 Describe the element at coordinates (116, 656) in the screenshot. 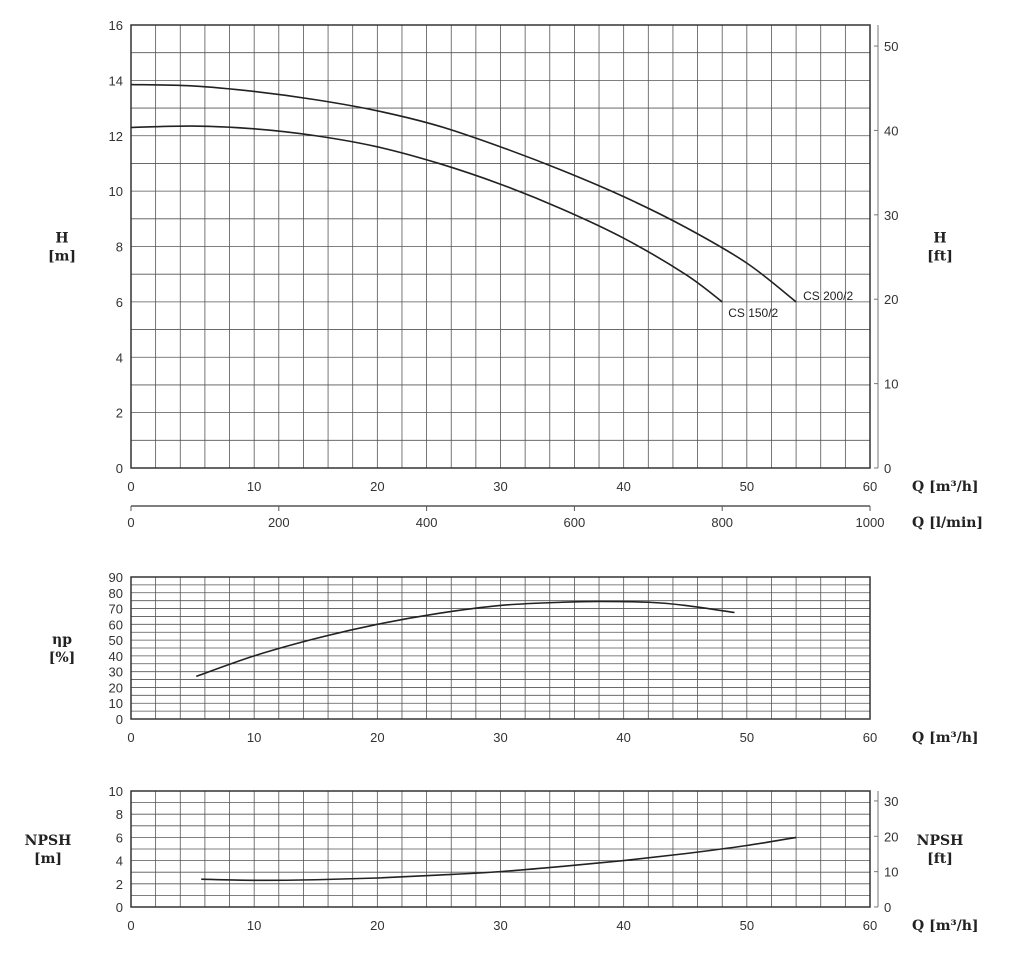

I see `y-tick-label: 40` at that location.